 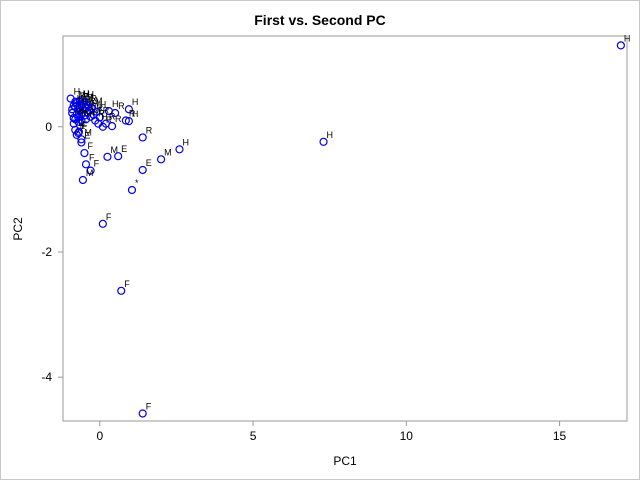 I want to click on chart-title: First vs. Second PC, so click(x=319, y=20).